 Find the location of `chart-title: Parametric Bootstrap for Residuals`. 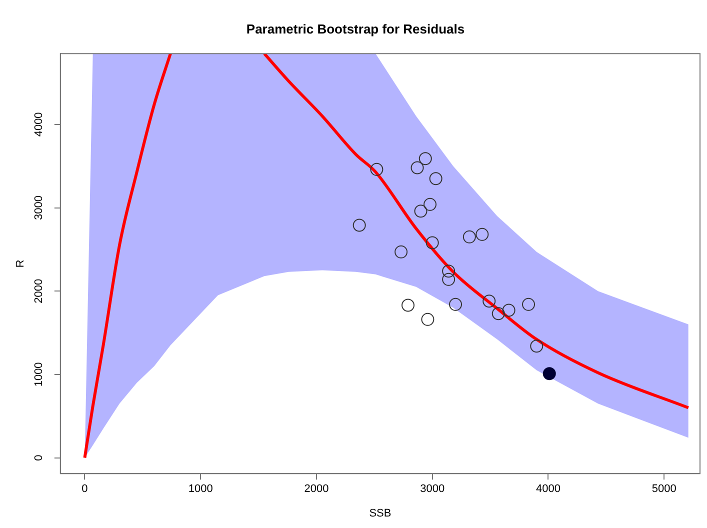

chart-title: Parametric Bootstrap for Residuals is located at coordinates (355, 28).